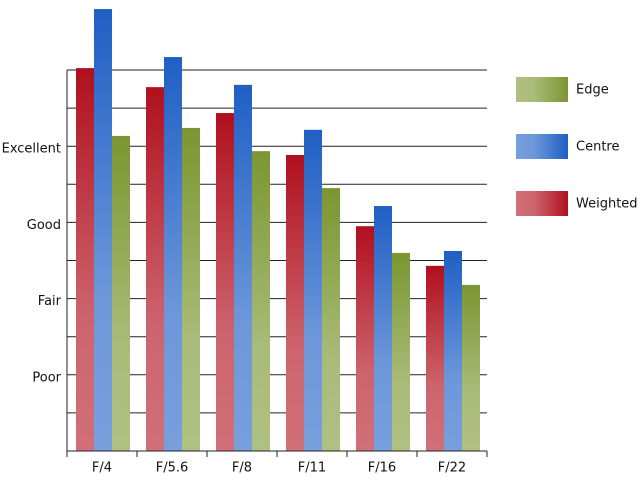 Image resolution: width=640 pixels, height=480 pixels. Describe the element at coordinates (592, 90) in the screenshot. I see `legend-label: Edge` at that location.